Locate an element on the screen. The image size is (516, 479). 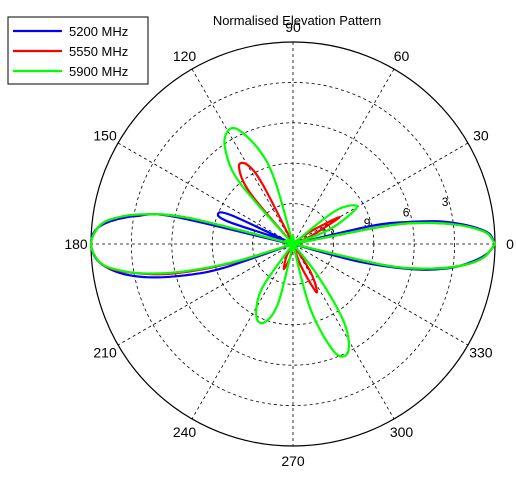
radial-tick-label: 9 is located at coordinates (367, 223).